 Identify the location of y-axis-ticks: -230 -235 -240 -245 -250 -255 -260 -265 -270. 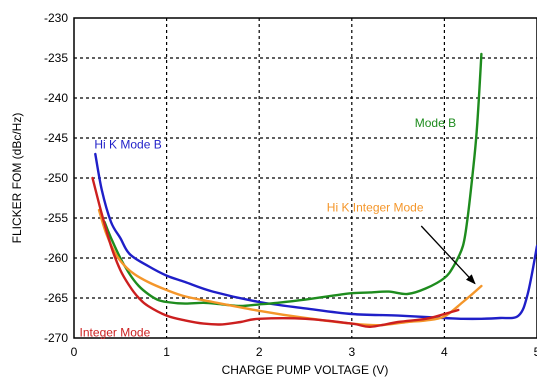
(56, 178).